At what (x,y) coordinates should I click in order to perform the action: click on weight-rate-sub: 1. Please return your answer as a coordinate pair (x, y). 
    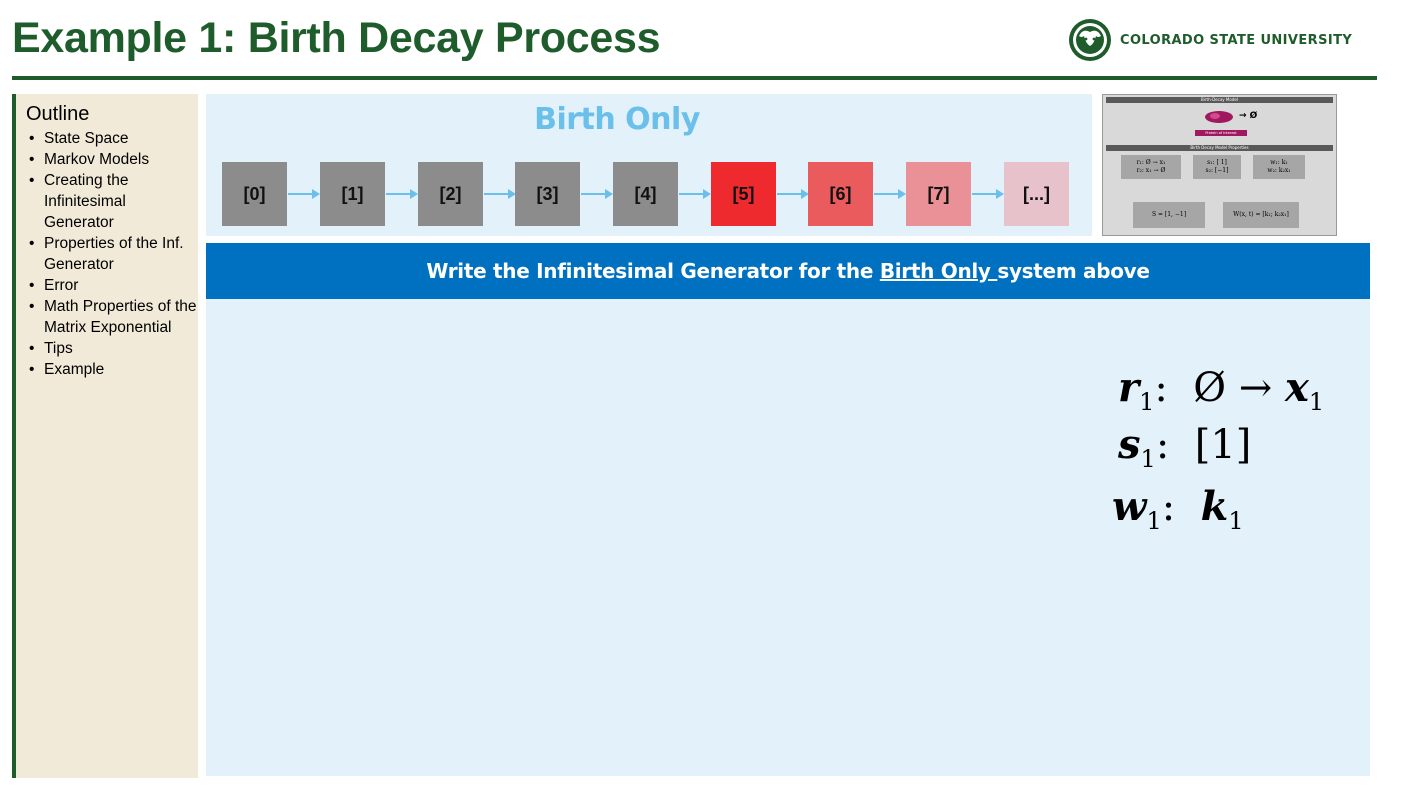
    Looking at the image, I should click on (1236, 521).